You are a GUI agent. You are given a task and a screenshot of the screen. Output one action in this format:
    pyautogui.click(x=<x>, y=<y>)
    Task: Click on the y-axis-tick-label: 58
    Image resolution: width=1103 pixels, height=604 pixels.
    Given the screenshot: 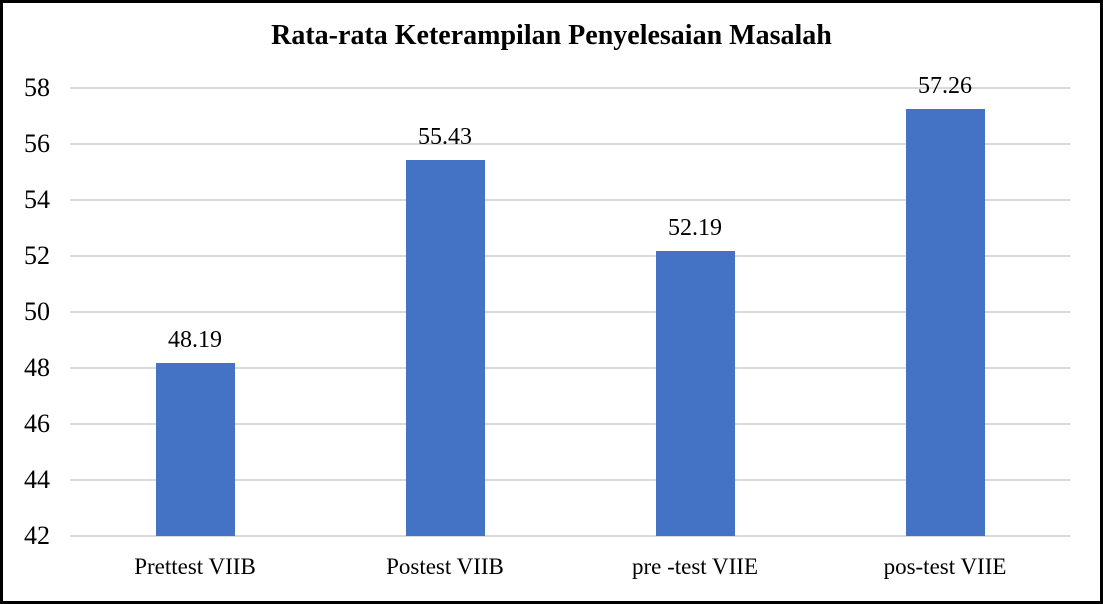 What is the action you would take?
    pyautogui.click(x=37, y=87)
    